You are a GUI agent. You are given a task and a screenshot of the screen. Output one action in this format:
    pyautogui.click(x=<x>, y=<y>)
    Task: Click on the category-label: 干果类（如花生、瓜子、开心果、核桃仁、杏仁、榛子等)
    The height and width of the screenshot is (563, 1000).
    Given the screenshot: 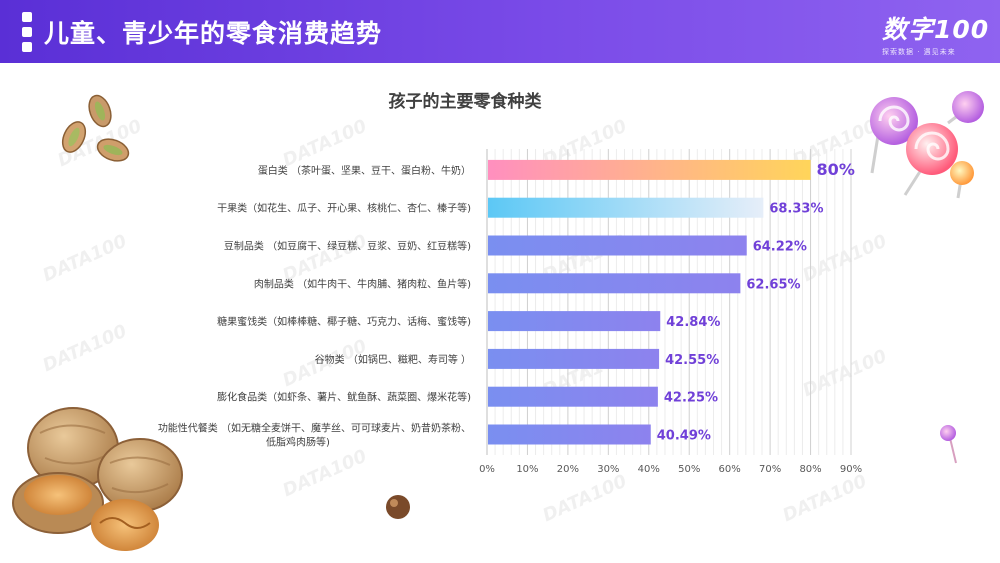 What is the action you would take?
    pyautogui.click(x=344, y=208)
    